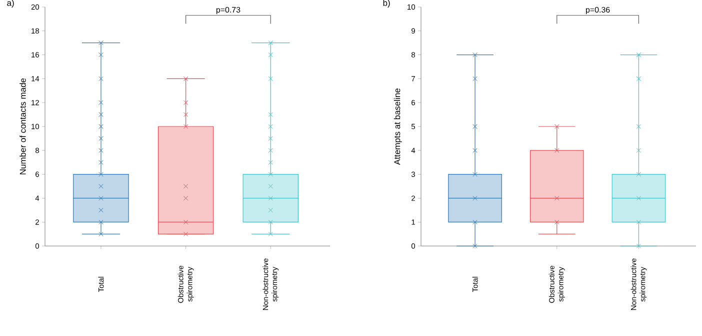  What do you see at coordinates (386, 4) in the screenshot?
I see `chart-title: b)` at bounding box center [386, 4].